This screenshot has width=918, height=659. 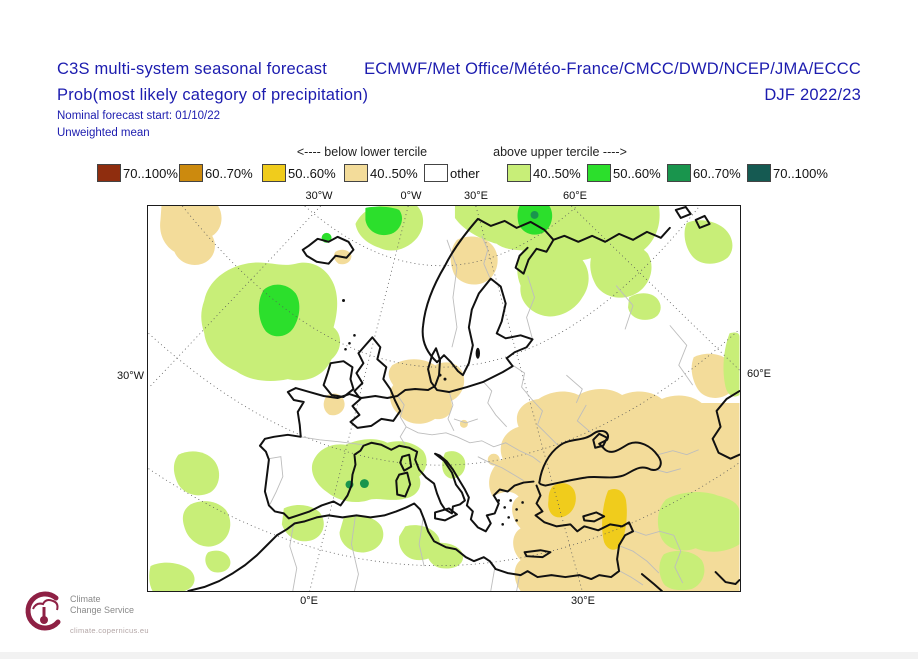 I want to click on copernicus-climate-logo, so click(x=43, y=611).